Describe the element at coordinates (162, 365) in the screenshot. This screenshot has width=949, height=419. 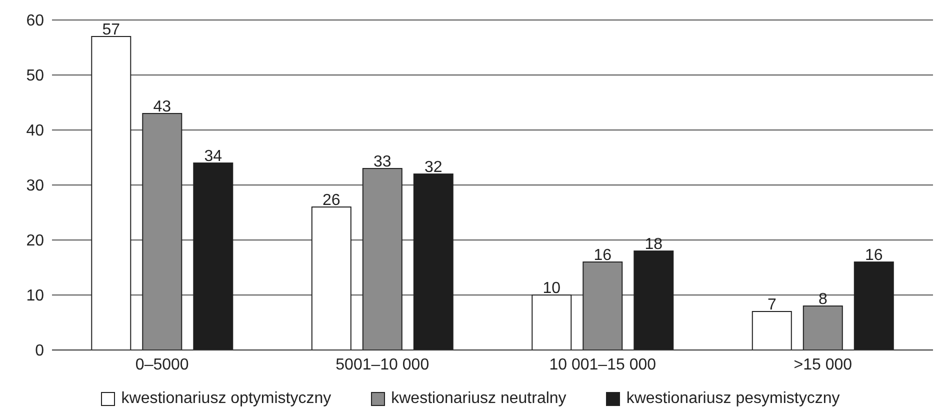
I see `x-tick-label: 0–5000` at that location.